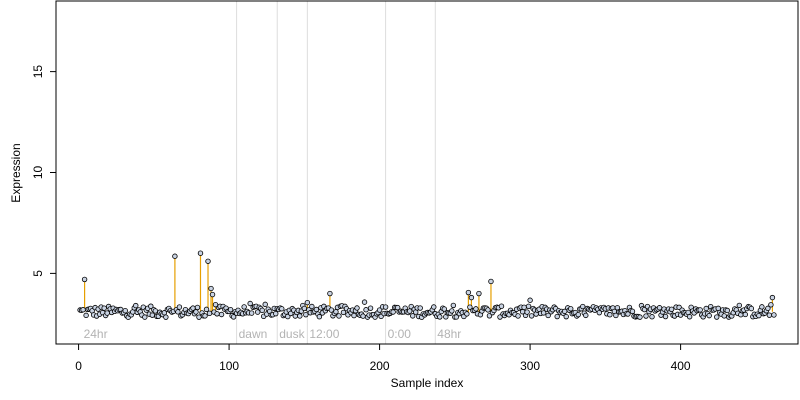 The height and width of the screenshot is (400, 800). What do you see at coordinates (428, 282) in the screenshot?
I see `highlight-stems` at bounding box center [428, 282].